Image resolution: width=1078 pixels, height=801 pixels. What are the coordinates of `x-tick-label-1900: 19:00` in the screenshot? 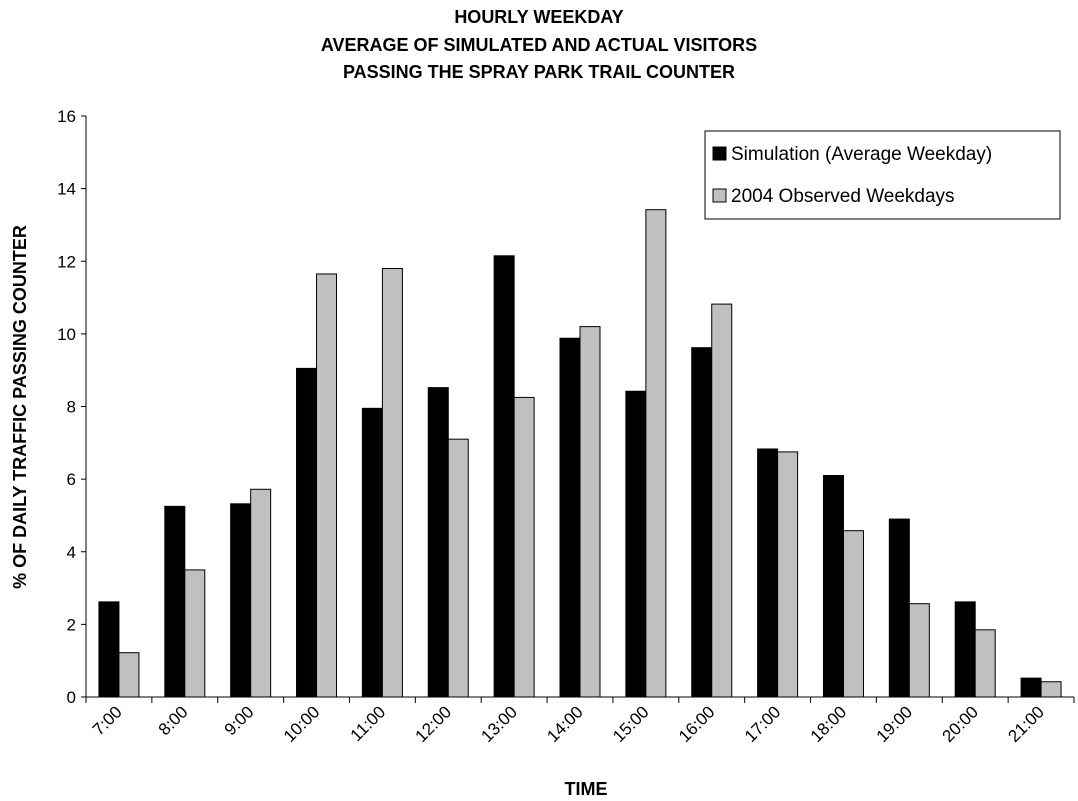 It's located at (895, 724).